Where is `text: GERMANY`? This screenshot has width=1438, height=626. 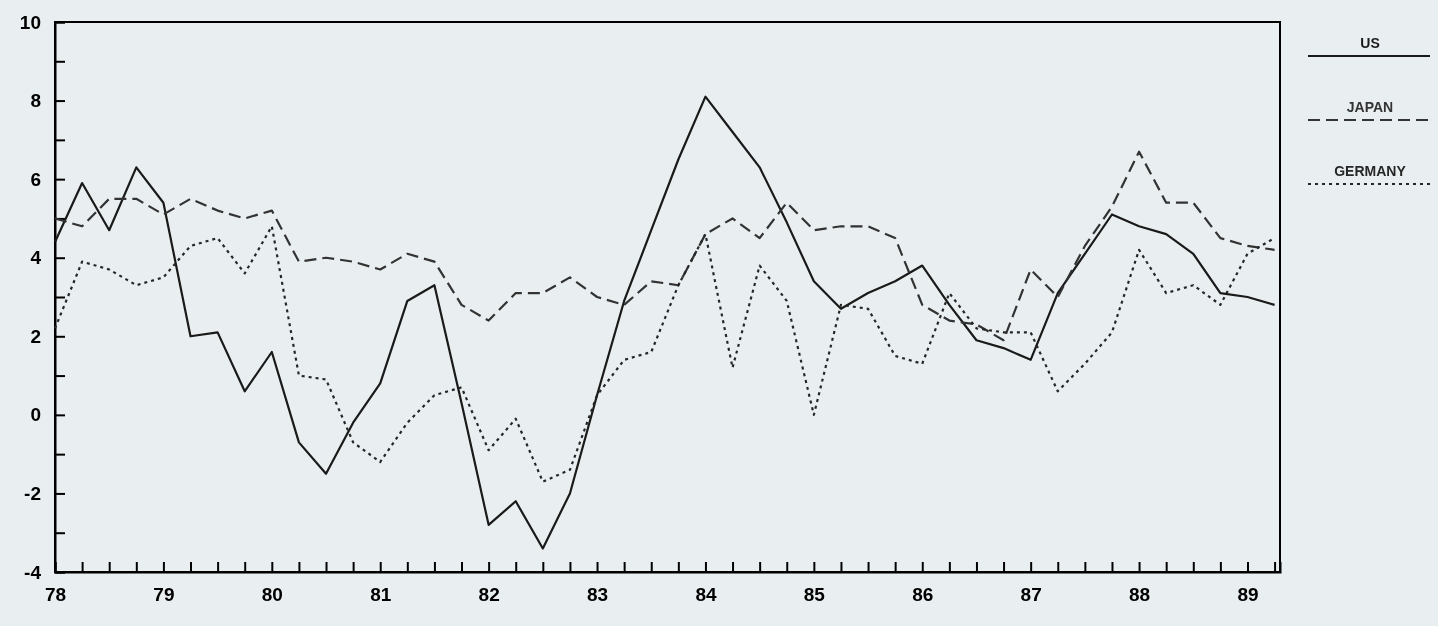
text: GERMANY is located at coordinates (1370, 171).